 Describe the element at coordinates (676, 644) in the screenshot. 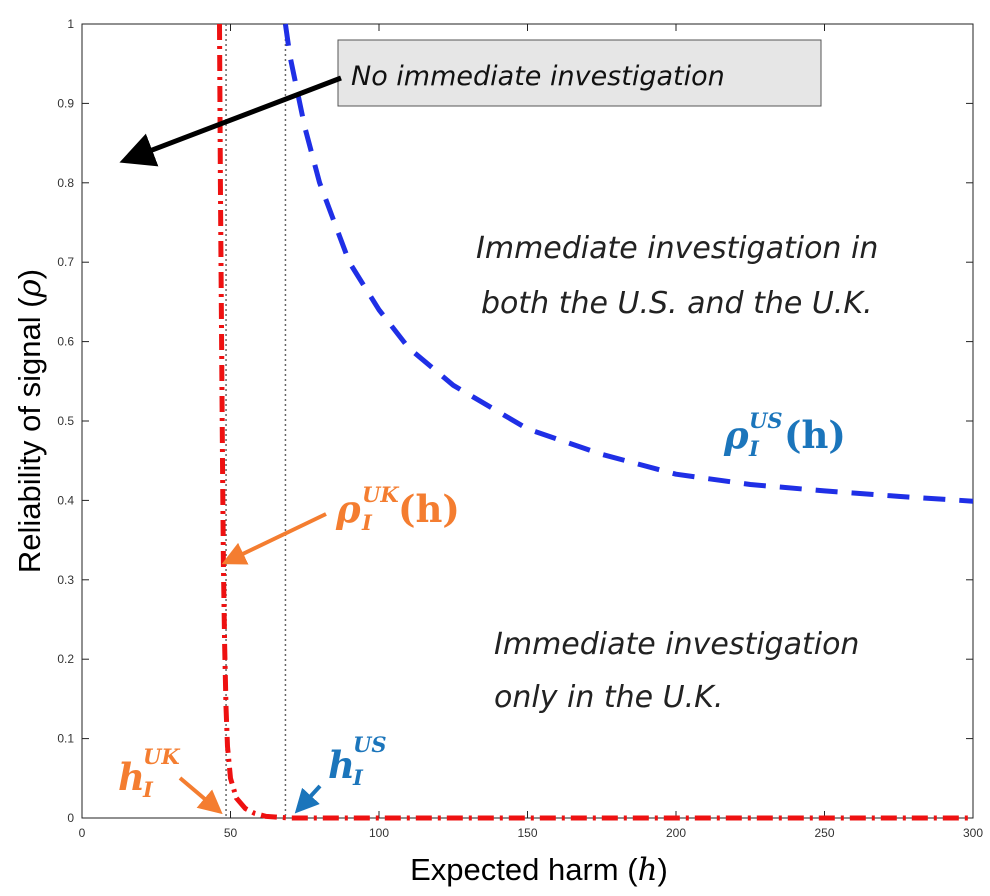

I see `uk-only-region-line1: Immediate investigation` at that location.